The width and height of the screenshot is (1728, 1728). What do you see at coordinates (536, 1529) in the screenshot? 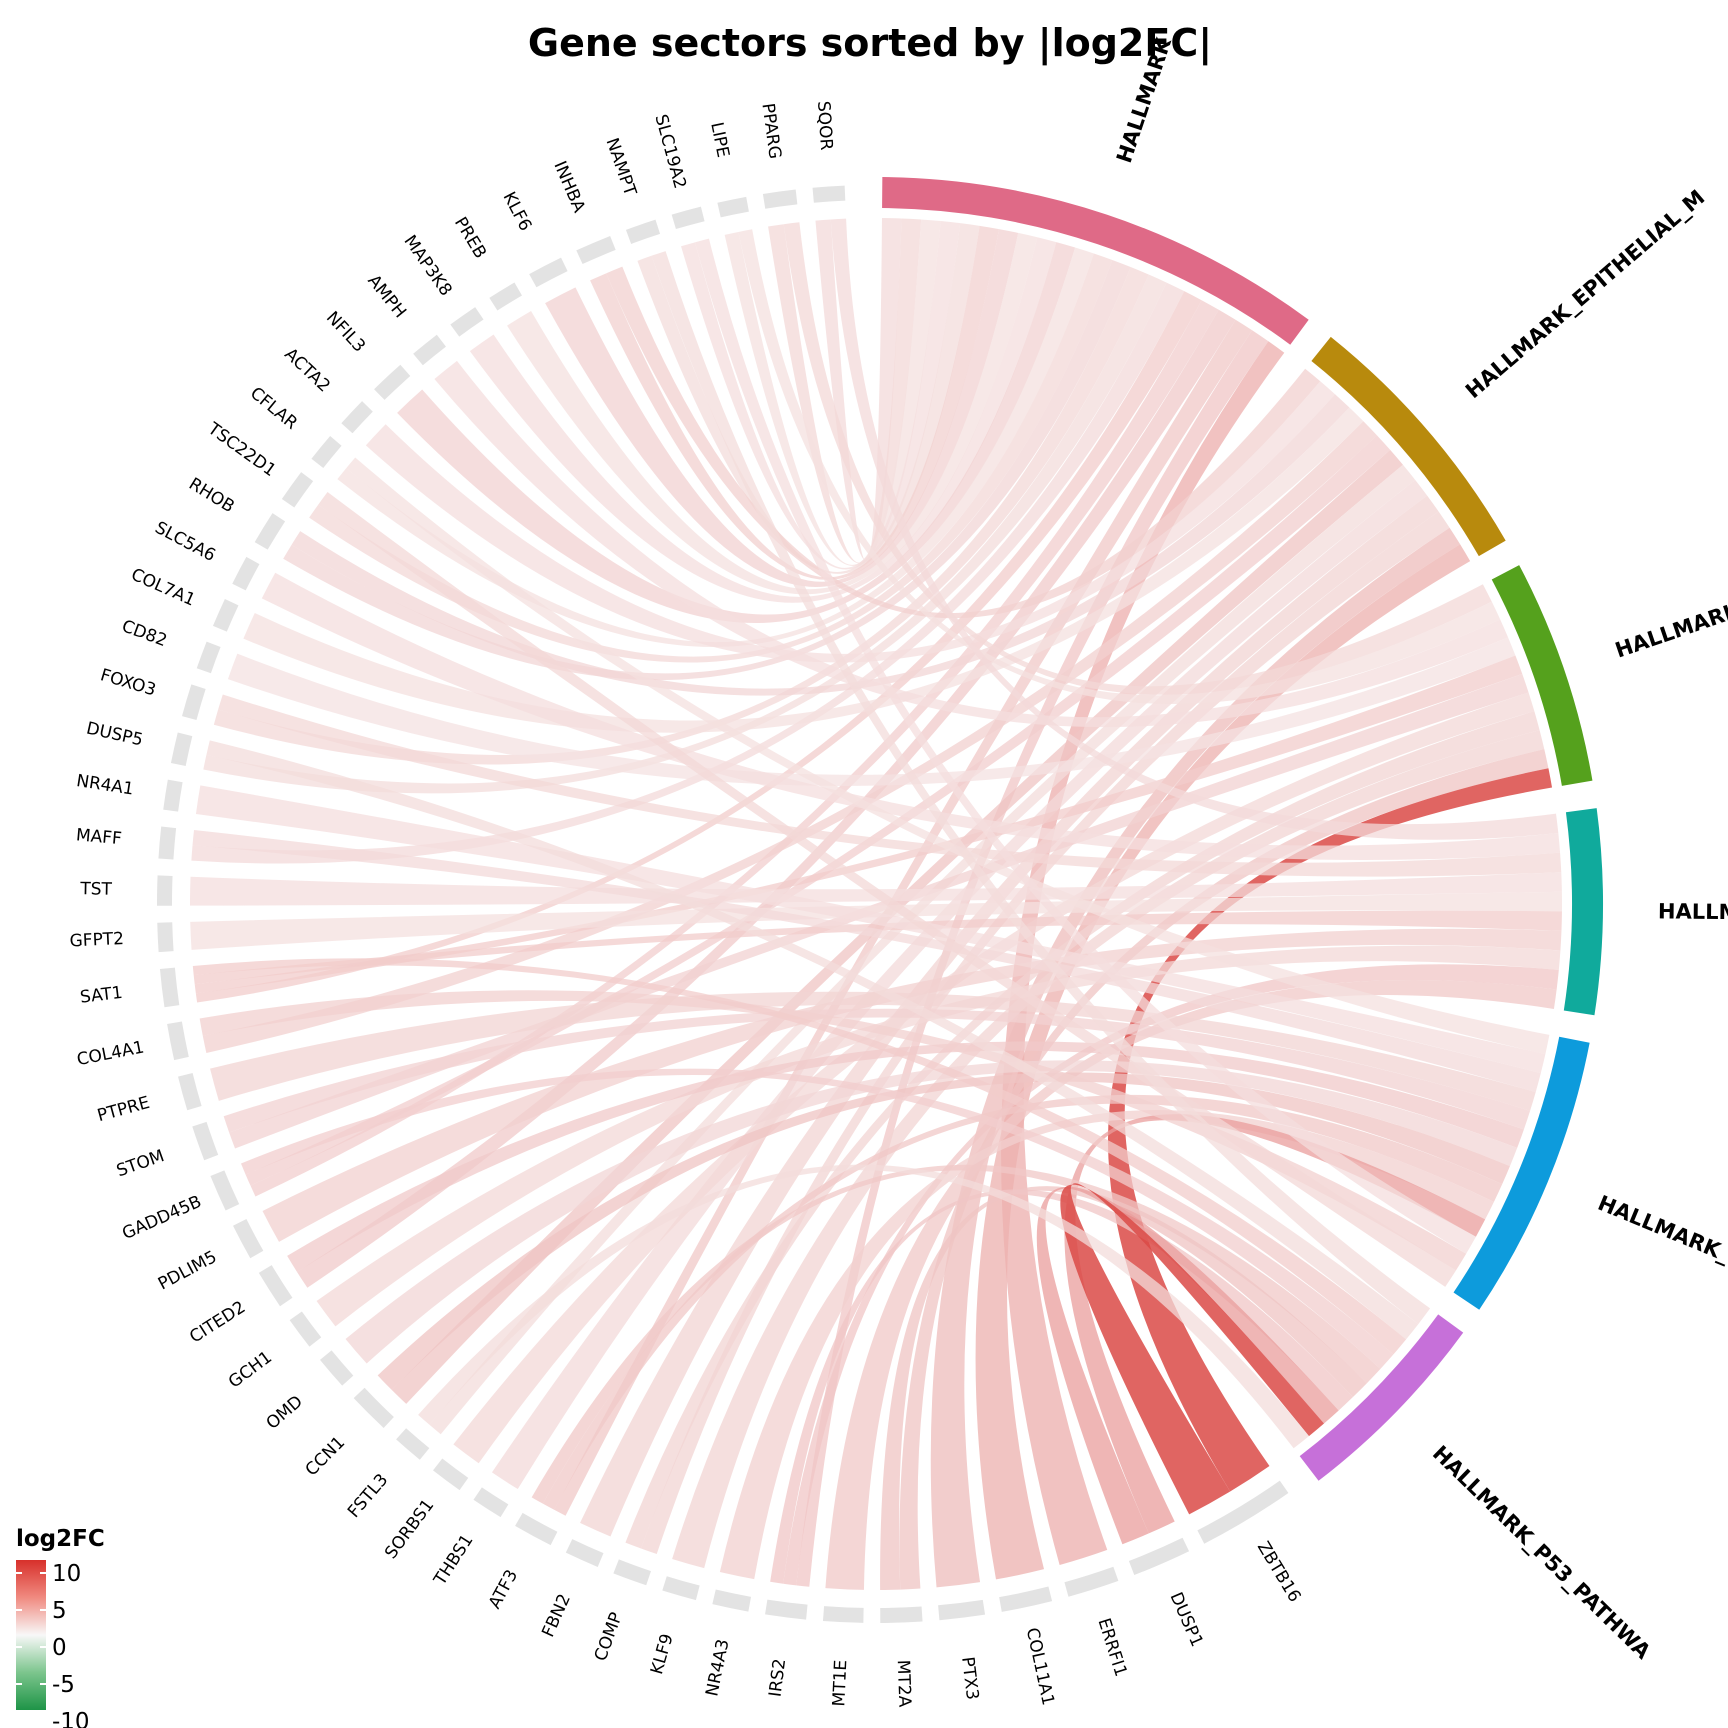
I see `gene-sector-atf3` at bounding box center [536, 1529].